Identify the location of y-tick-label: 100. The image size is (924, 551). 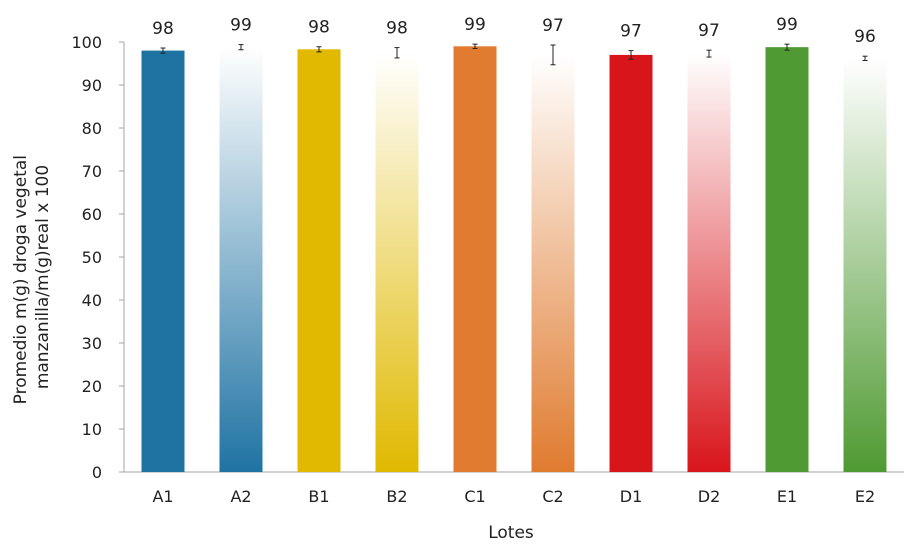
(86, 42).